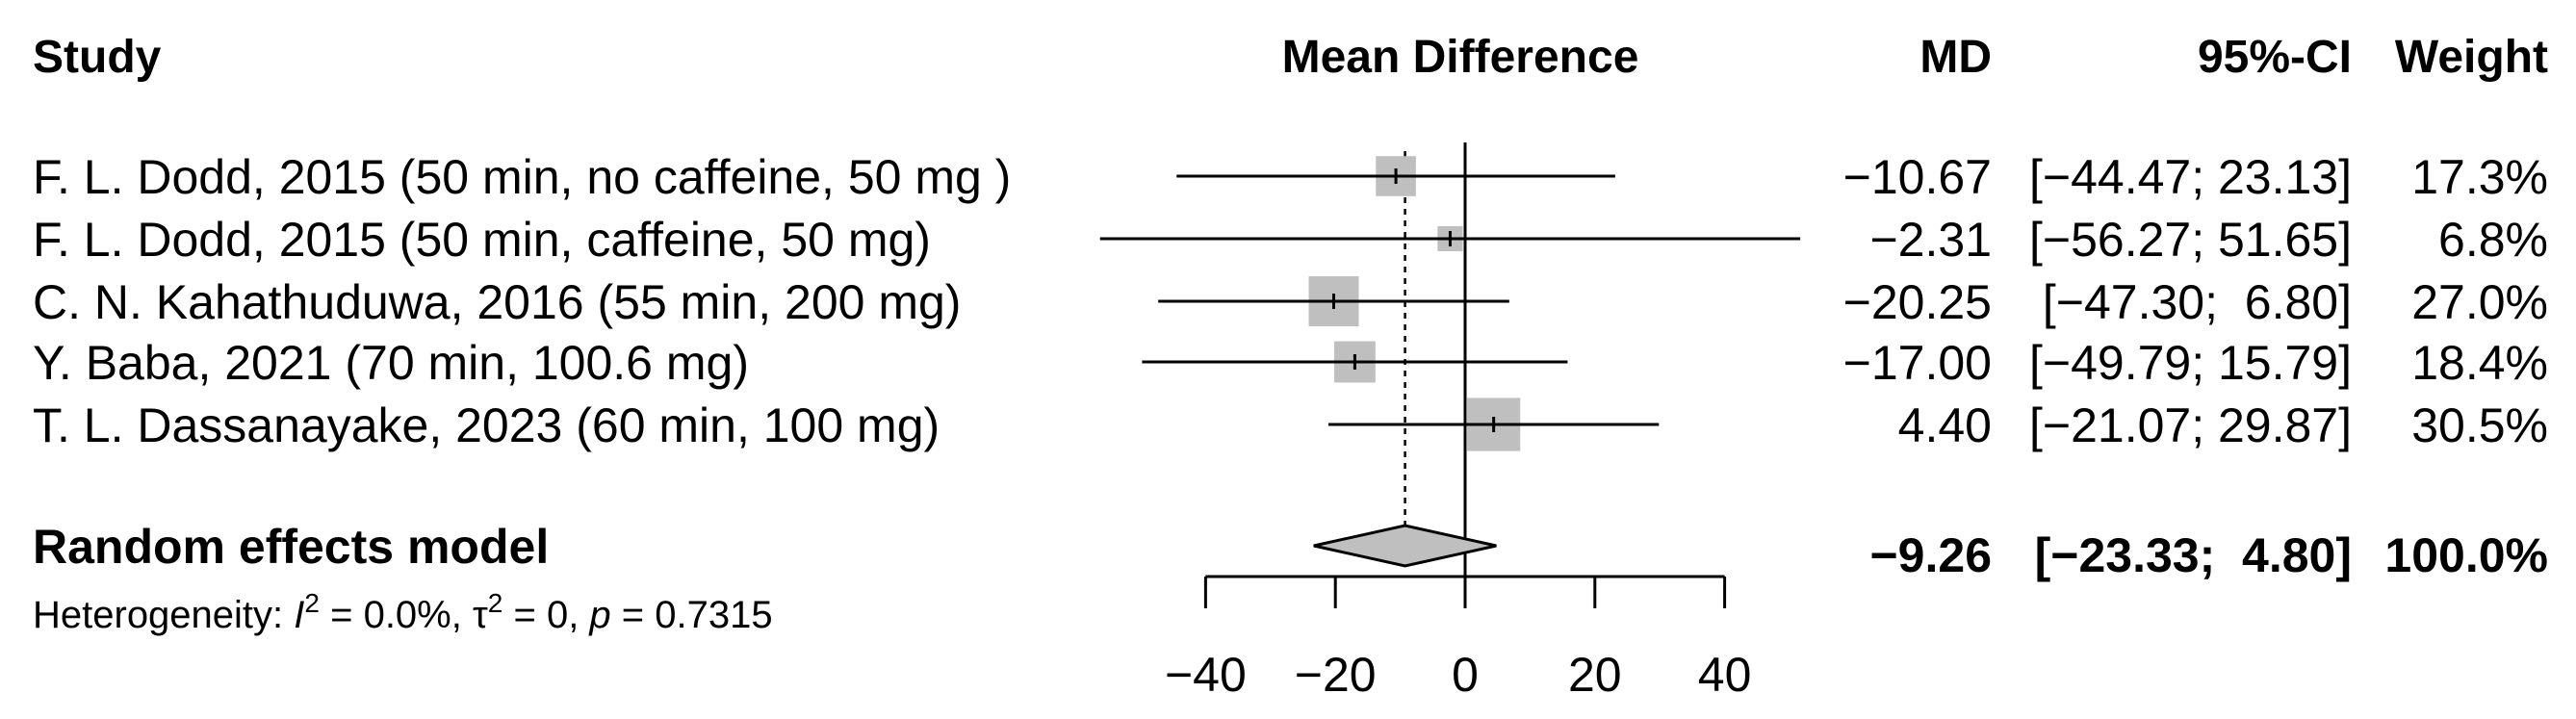 The width and height of the screenshot is (2576, 719). I want to click on het-p-symbol: p, so click(599, 615).